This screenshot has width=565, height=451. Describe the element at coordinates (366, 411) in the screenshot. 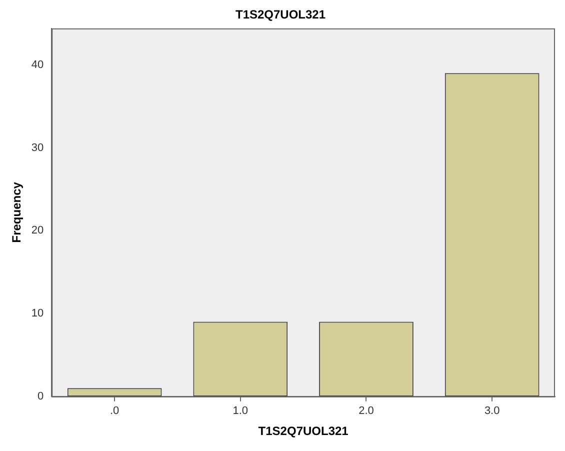

I see `x-tick-label: 2.0` at that location.